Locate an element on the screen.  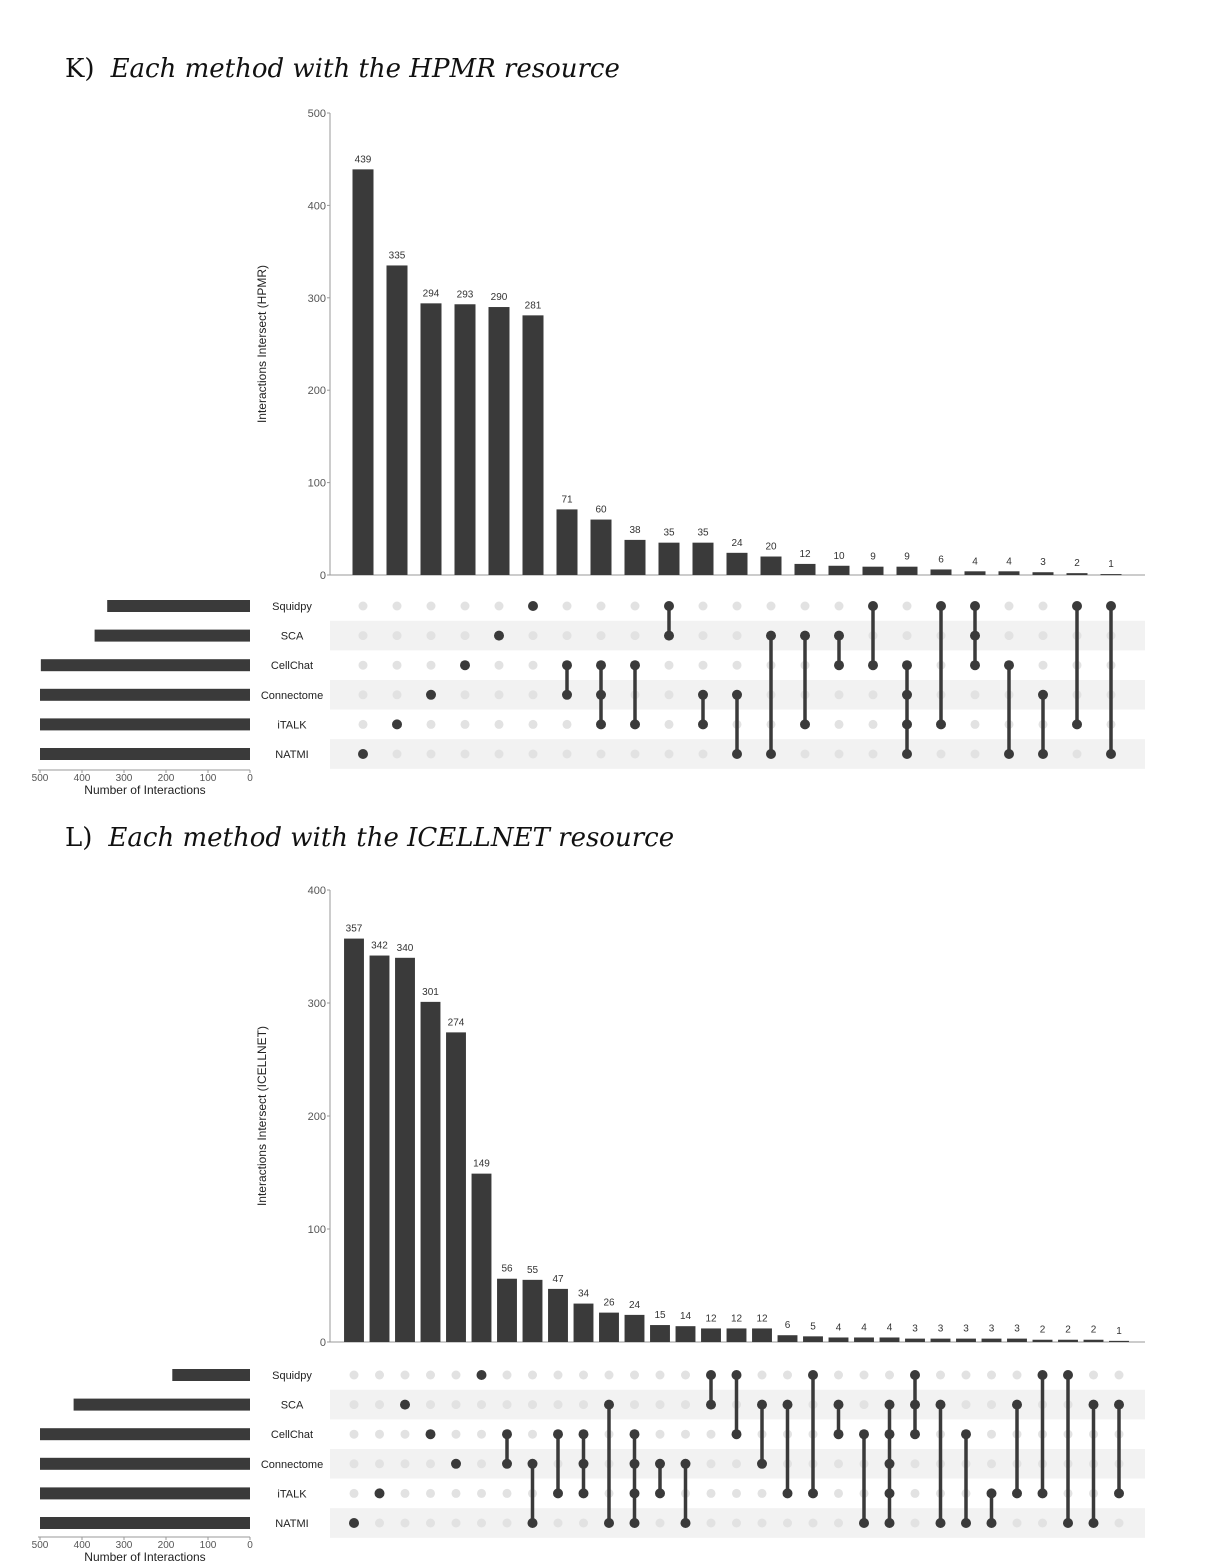
set-size-tick-label: 0 is located at coordinates (250, 778).